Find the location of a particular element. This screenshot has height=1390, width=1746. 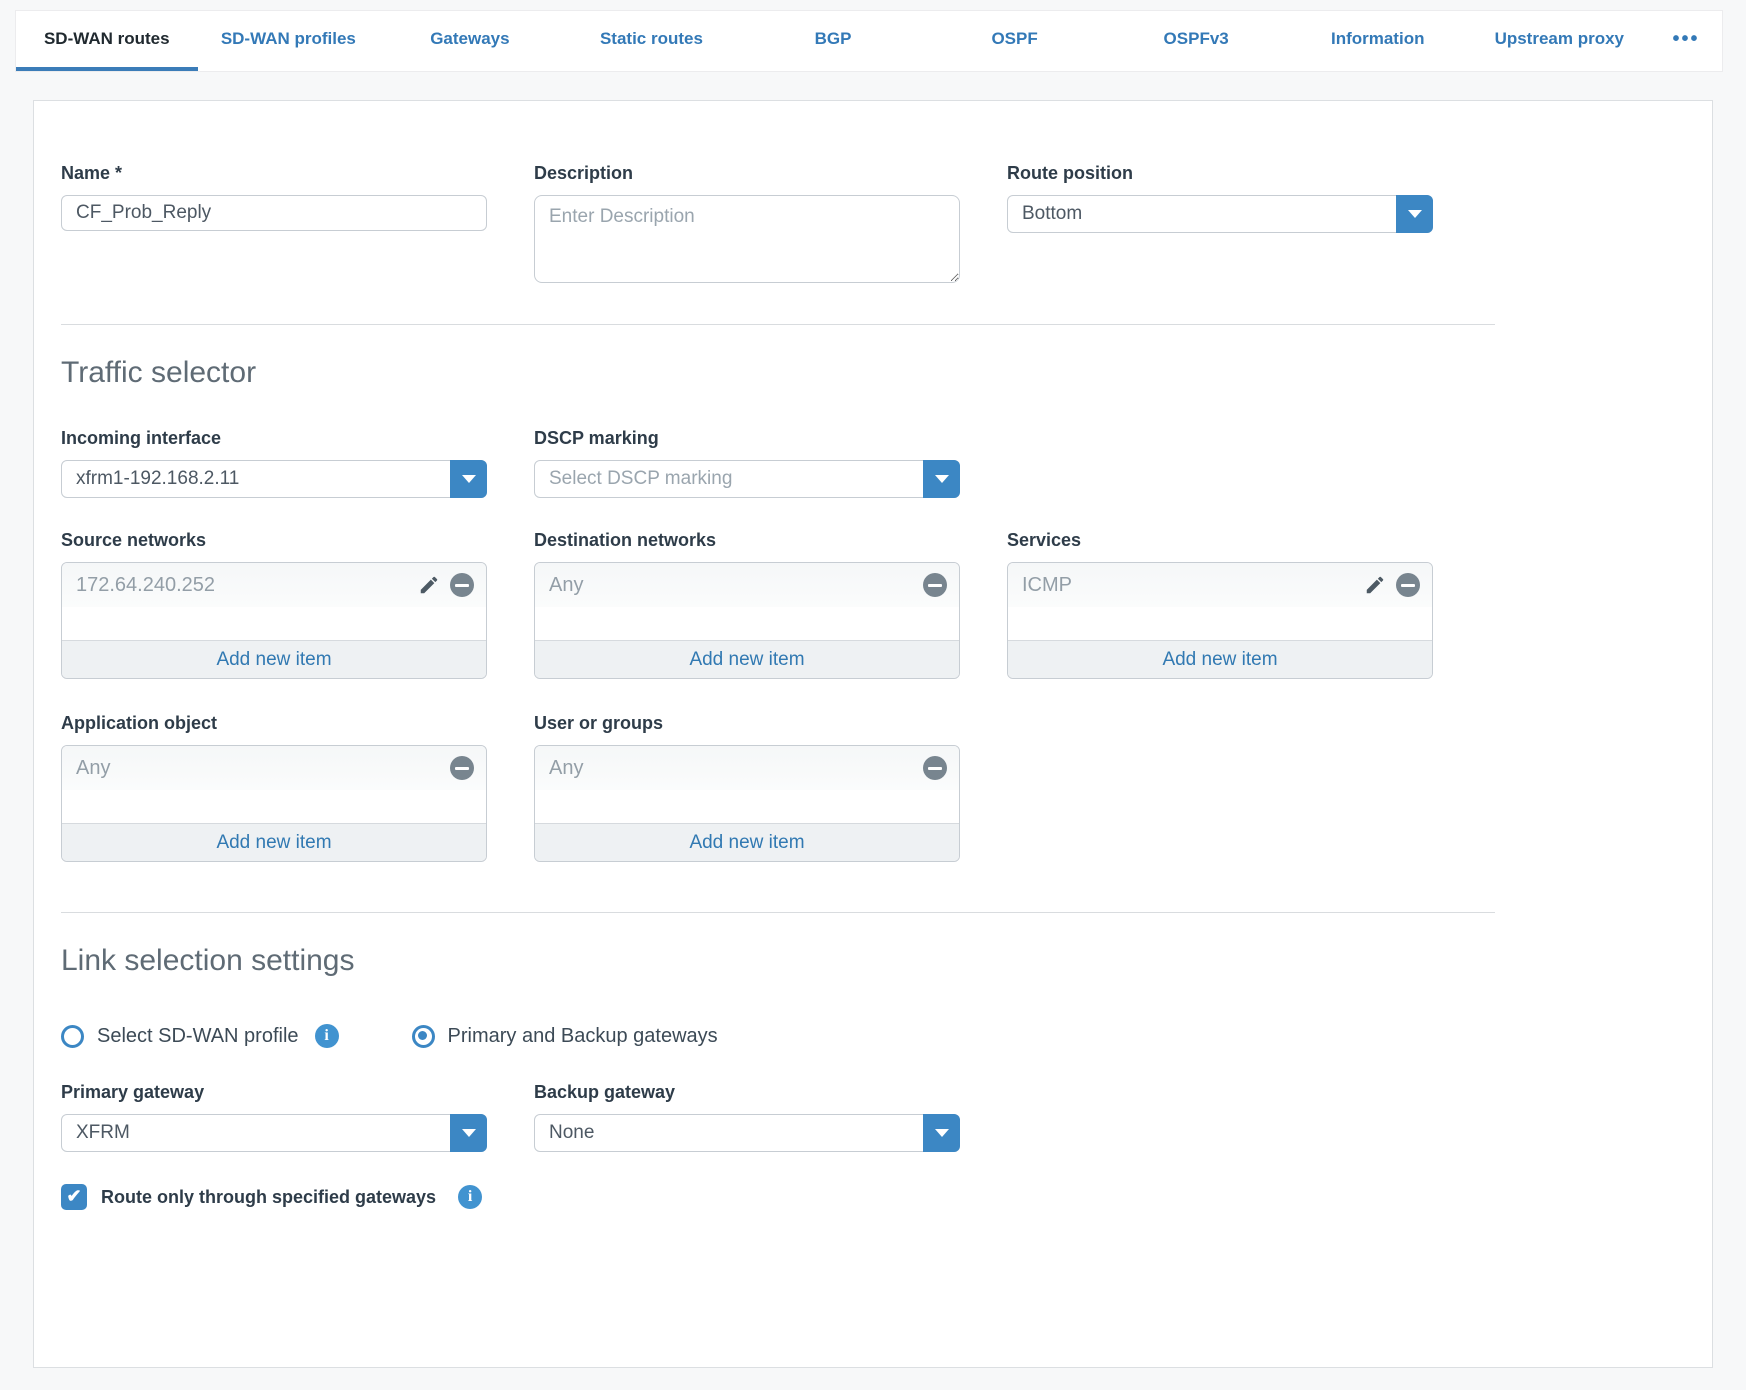

route-position-select: Bottom is located at coordinates (1220, 214).